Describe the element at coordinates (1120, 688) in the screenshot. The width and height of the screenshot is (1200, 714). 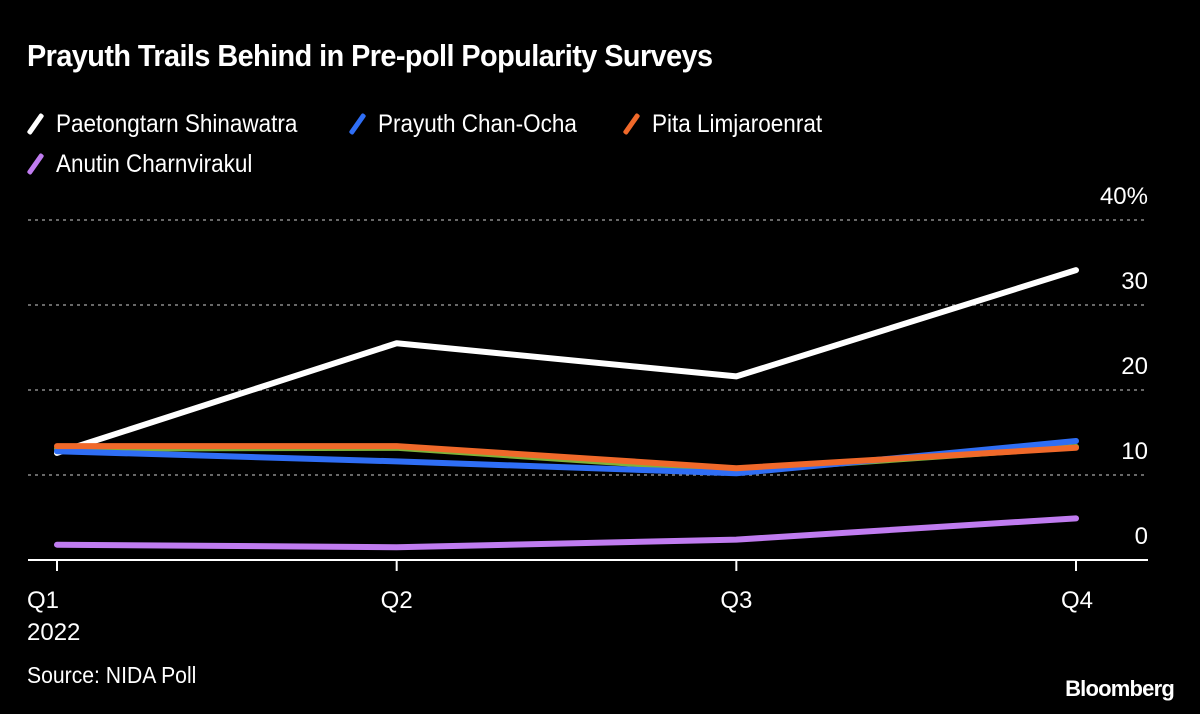
I see `bloomberg-logo: Bloomberg` at that location.